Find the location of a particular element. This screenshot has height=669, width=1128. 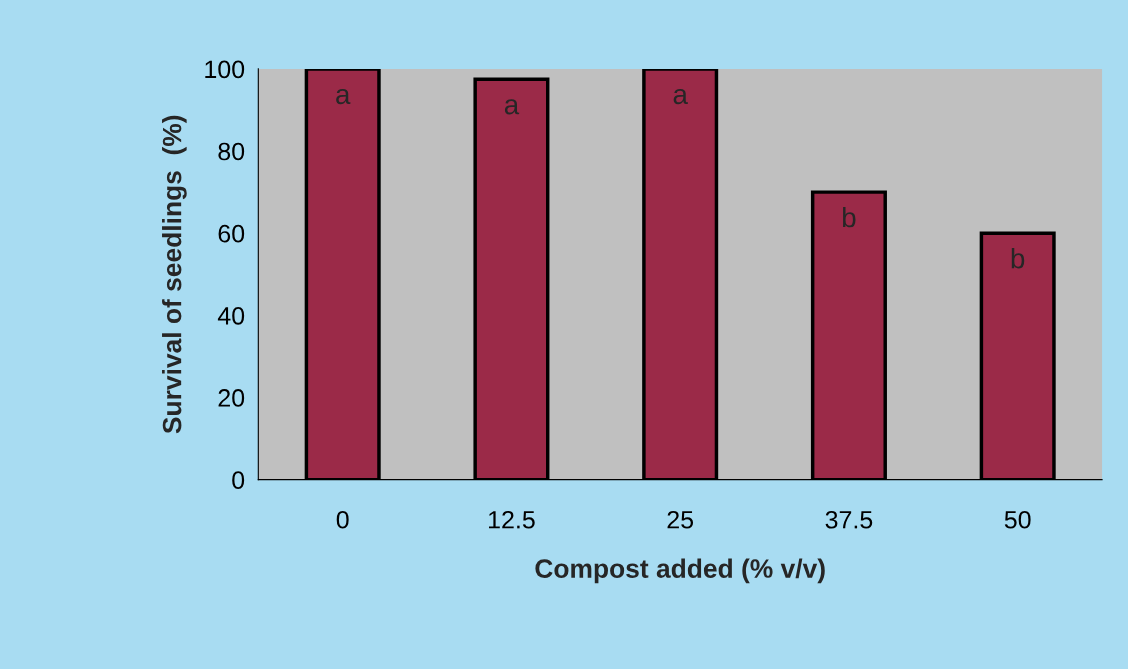

y-tick-label: 80 is located at coordinates (231, 151).